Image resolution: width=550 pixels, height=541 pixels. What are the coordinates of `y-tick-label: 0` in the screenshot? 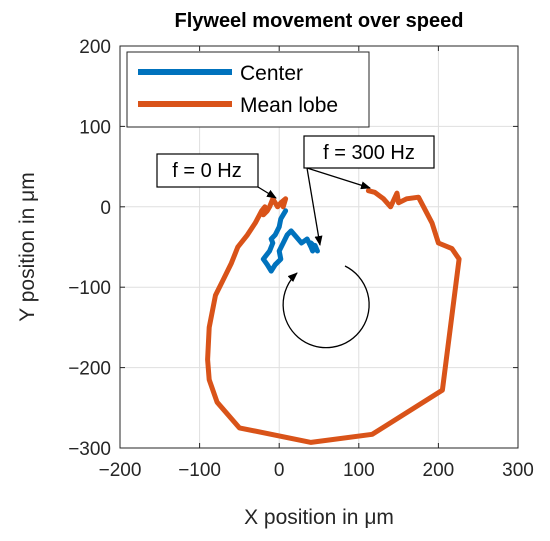 It's located at (105, 208).